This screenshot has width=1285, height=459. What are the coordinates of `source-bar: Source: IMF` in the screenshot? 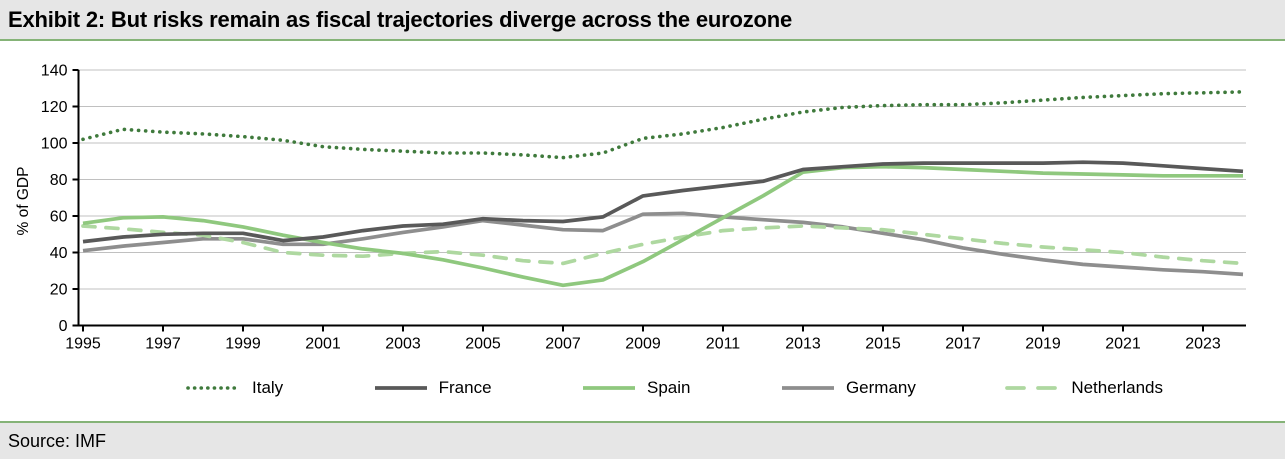 It's located at (642, 440).